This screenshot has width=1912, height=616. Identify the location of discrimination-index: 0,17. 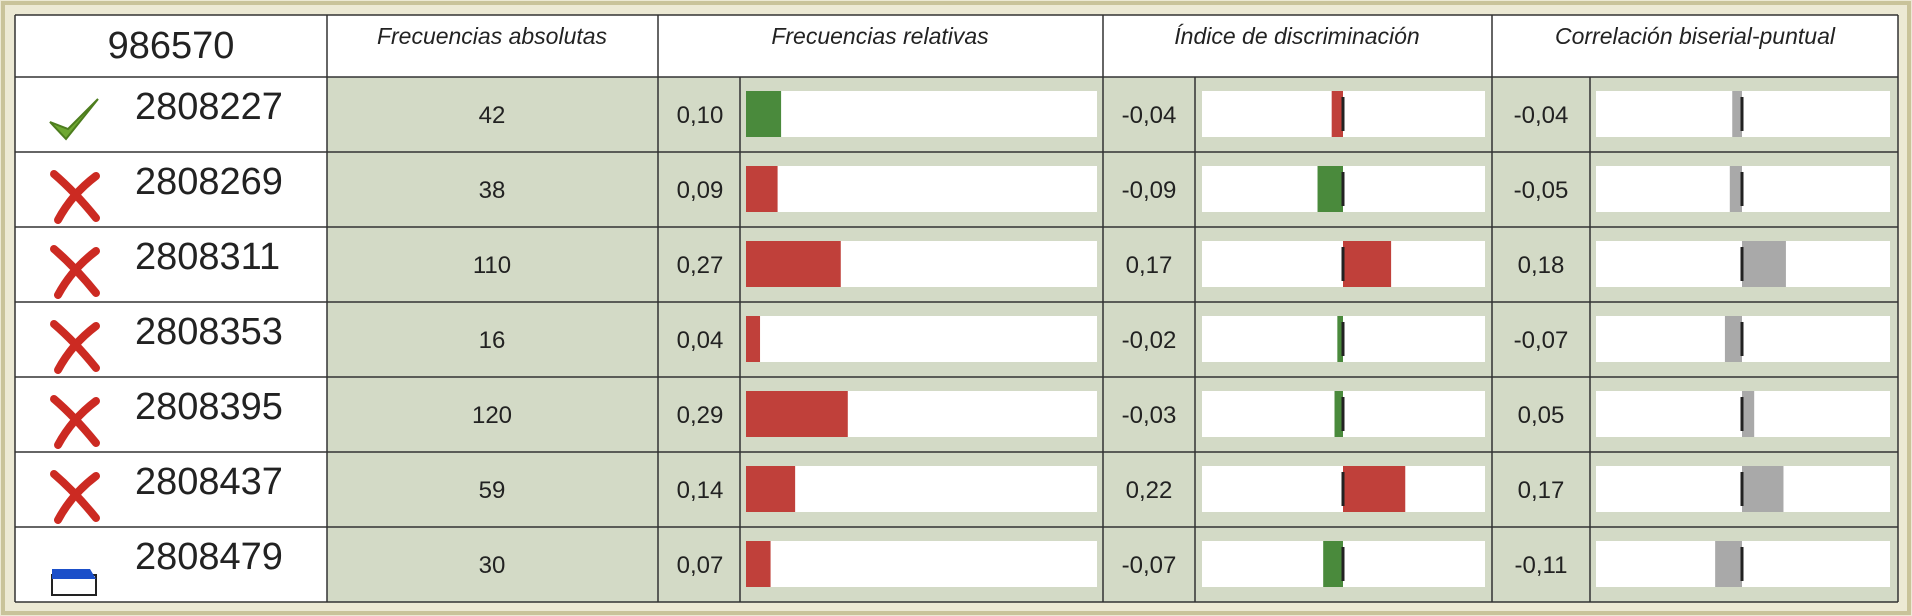
(1149, 265).